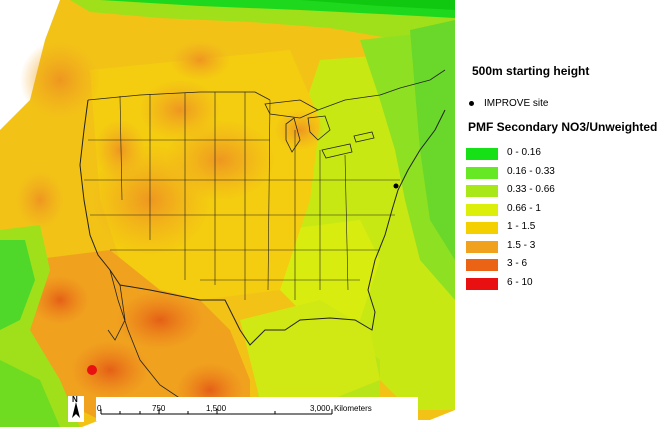 This screenshot has width=667, height=432. I want to click on northern-low-band, so click(262, 30).